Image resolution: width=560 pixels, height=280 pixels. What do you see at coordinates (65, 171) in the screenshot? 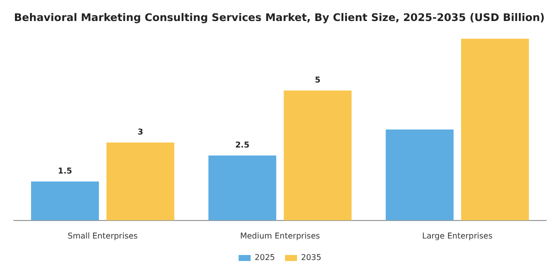
I see `data-label: 1.5` at bounding box center [65, 171].